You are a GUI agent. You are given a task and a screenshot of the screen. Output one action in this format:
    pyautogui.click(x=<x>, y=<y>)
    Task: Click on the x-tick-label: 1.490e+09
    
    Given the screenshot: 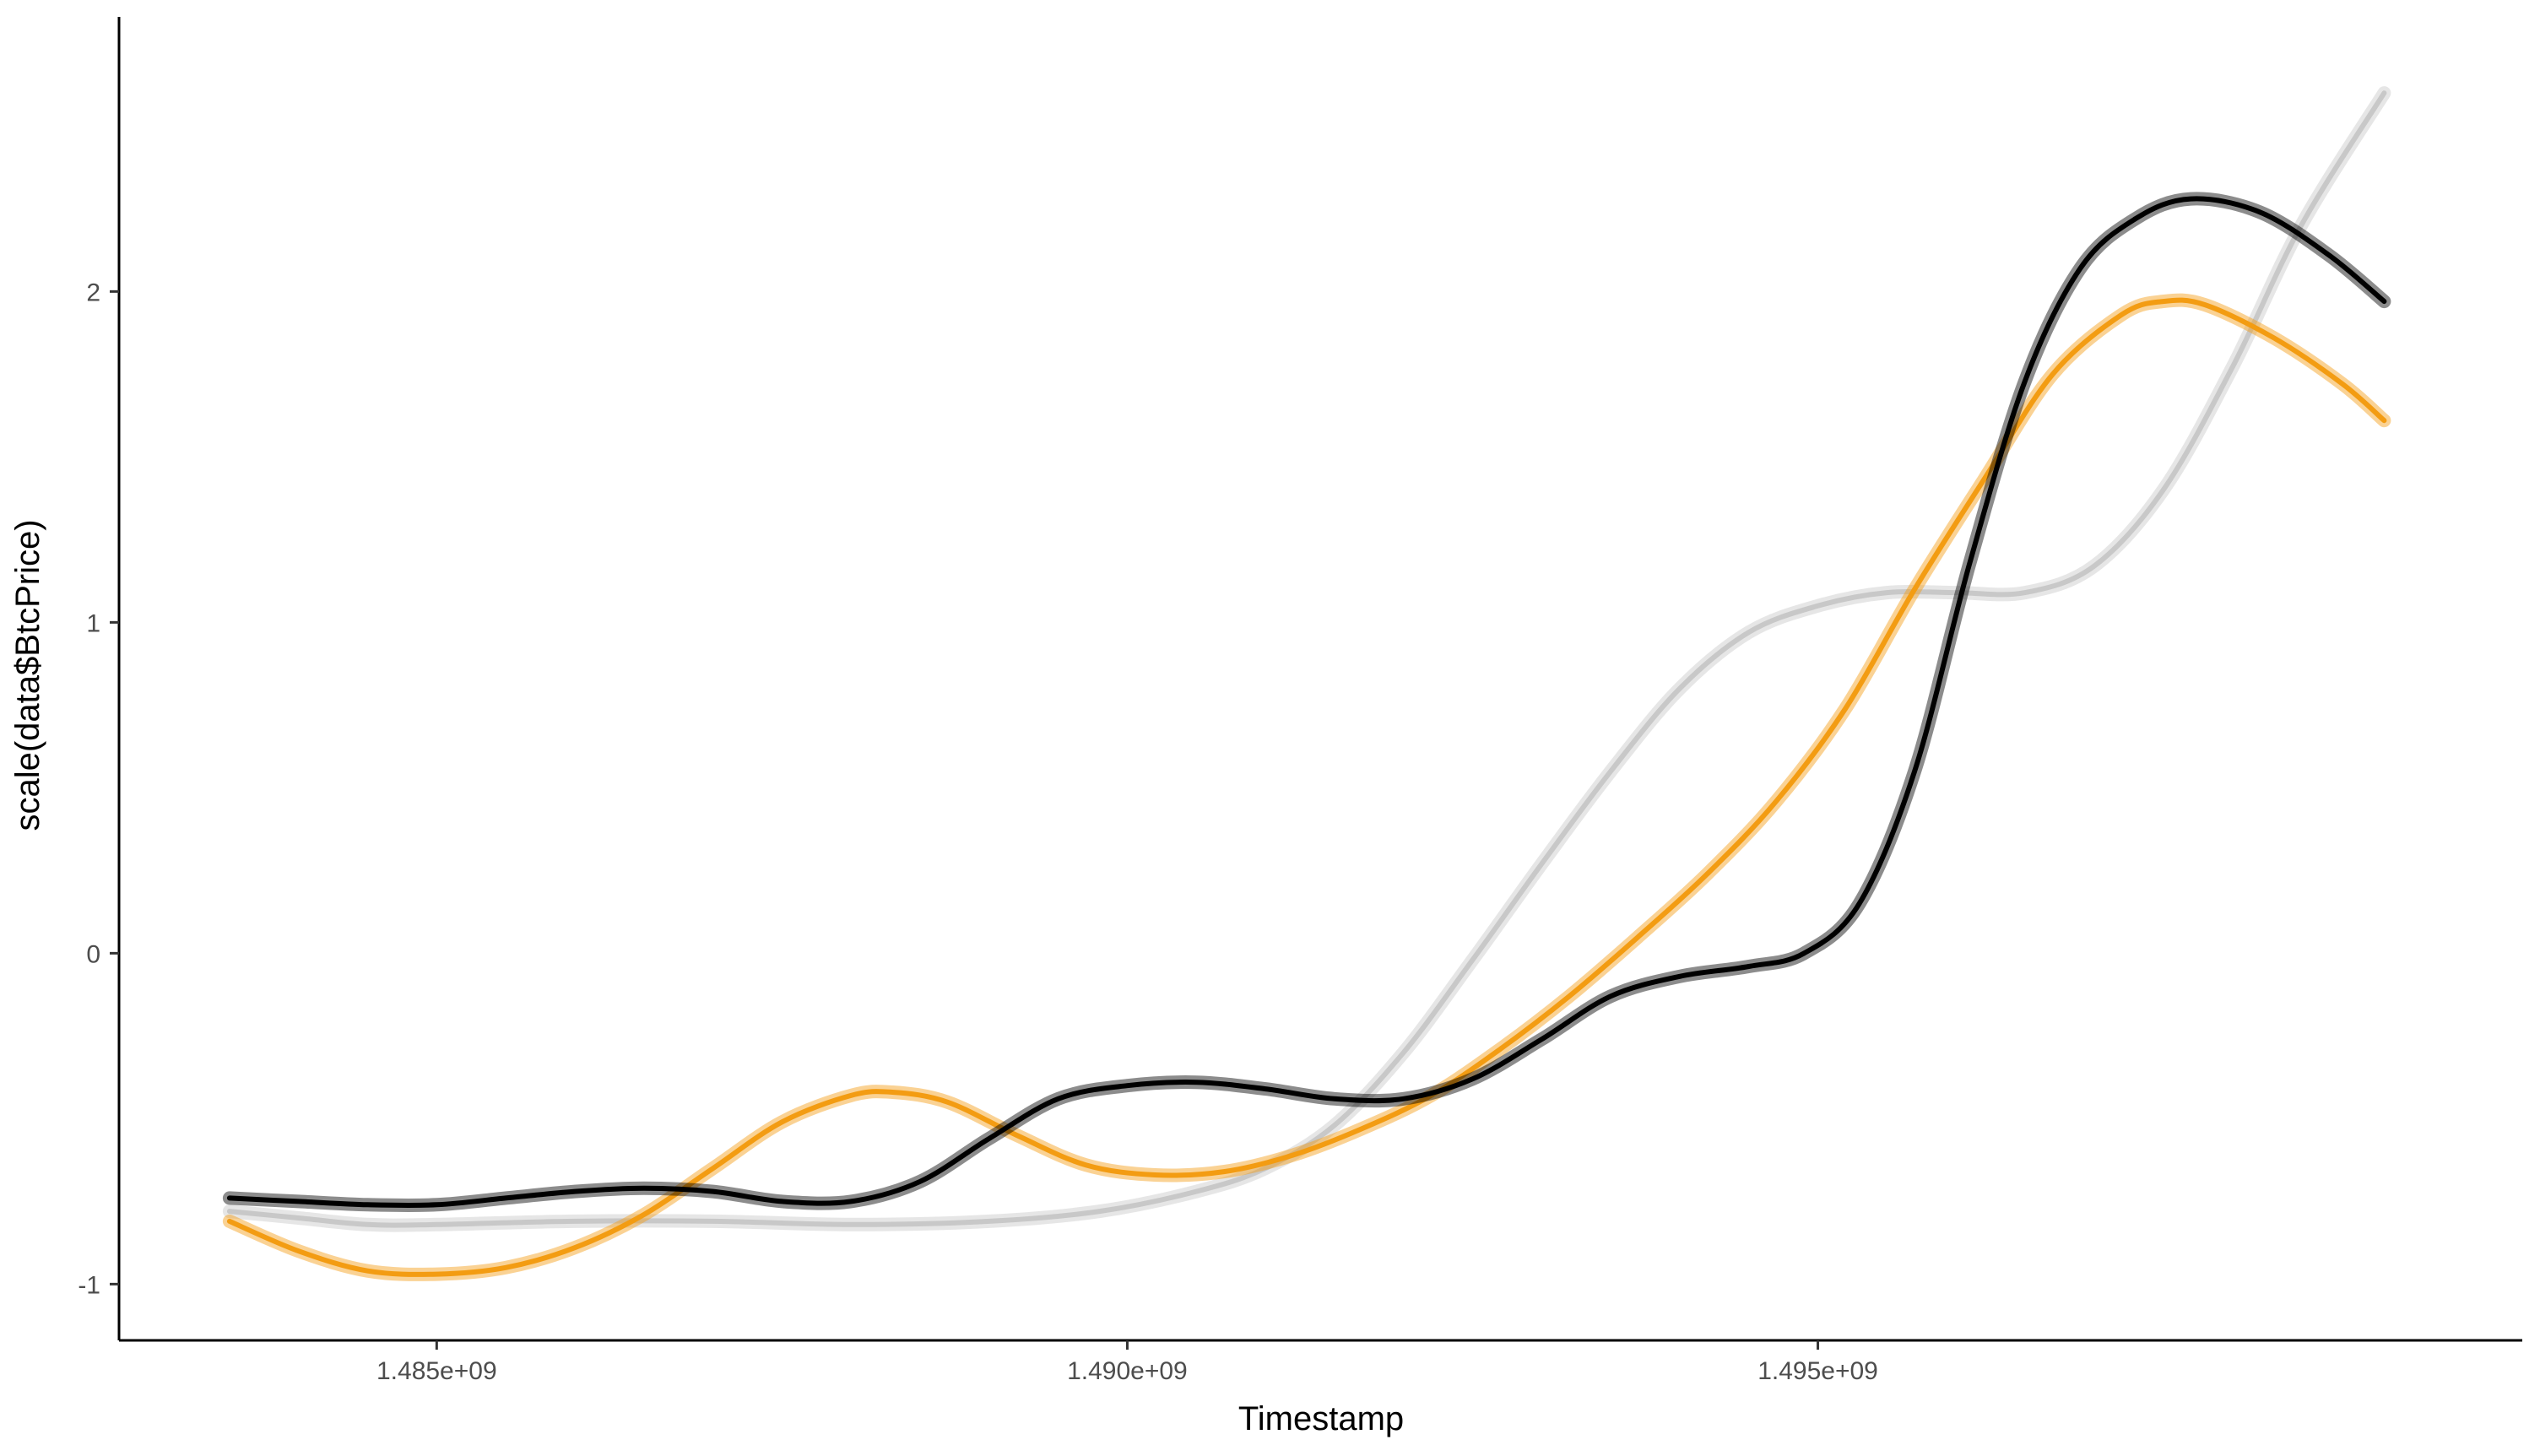 What is the action you would take?
    pyautogui.click(x=1127, y=1371)
    